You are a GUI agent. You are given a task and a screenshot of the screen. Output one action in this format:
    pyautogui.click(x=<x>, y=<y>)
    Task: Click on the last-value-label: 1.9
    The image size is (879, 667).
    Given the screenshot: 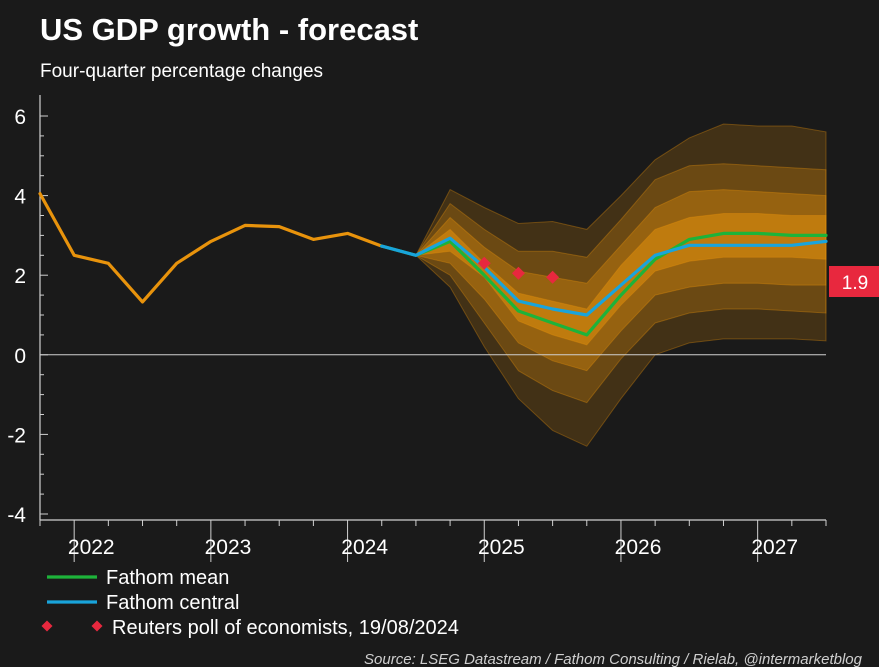 What is the action you would take?
    pyautogui.click(x=855, y=283)
    